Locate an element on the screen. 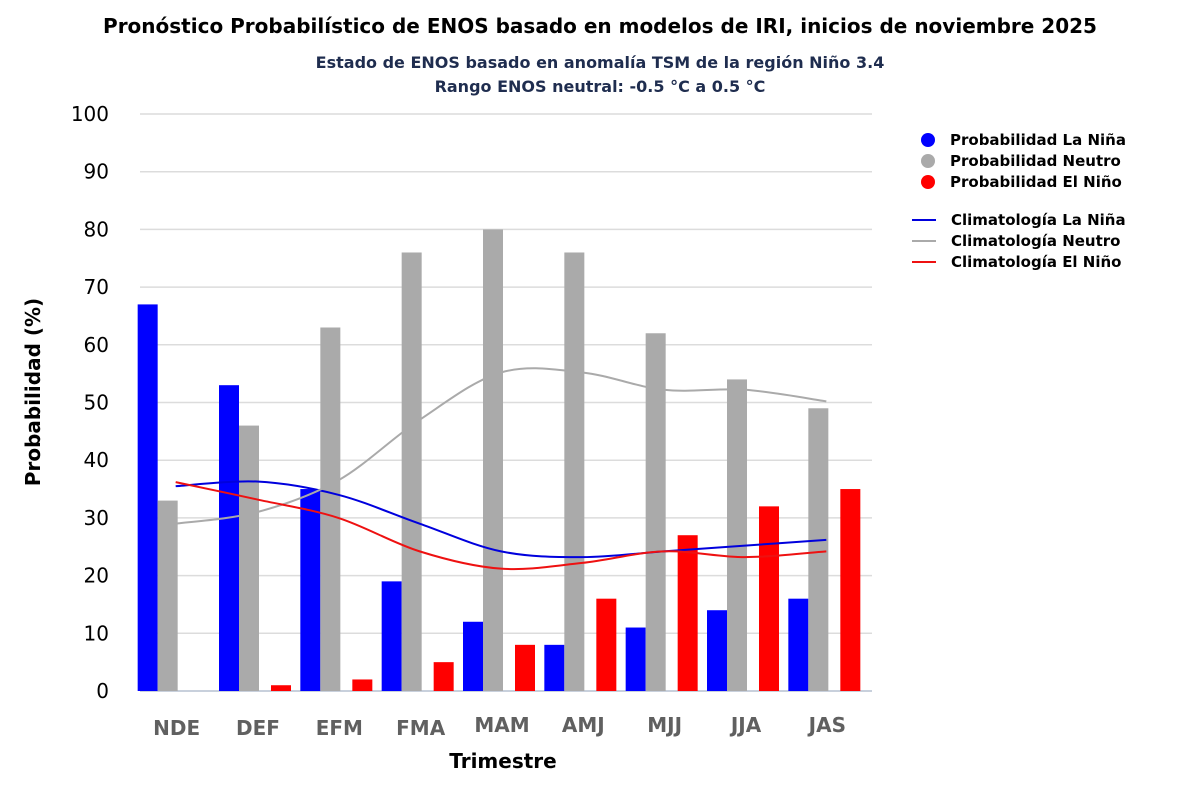 Image resolution: width=1200 pixels, height=800 pixels. legend-label-climatologia-la-nina: Climatología La Niña is located at coordinates (1038, 220).